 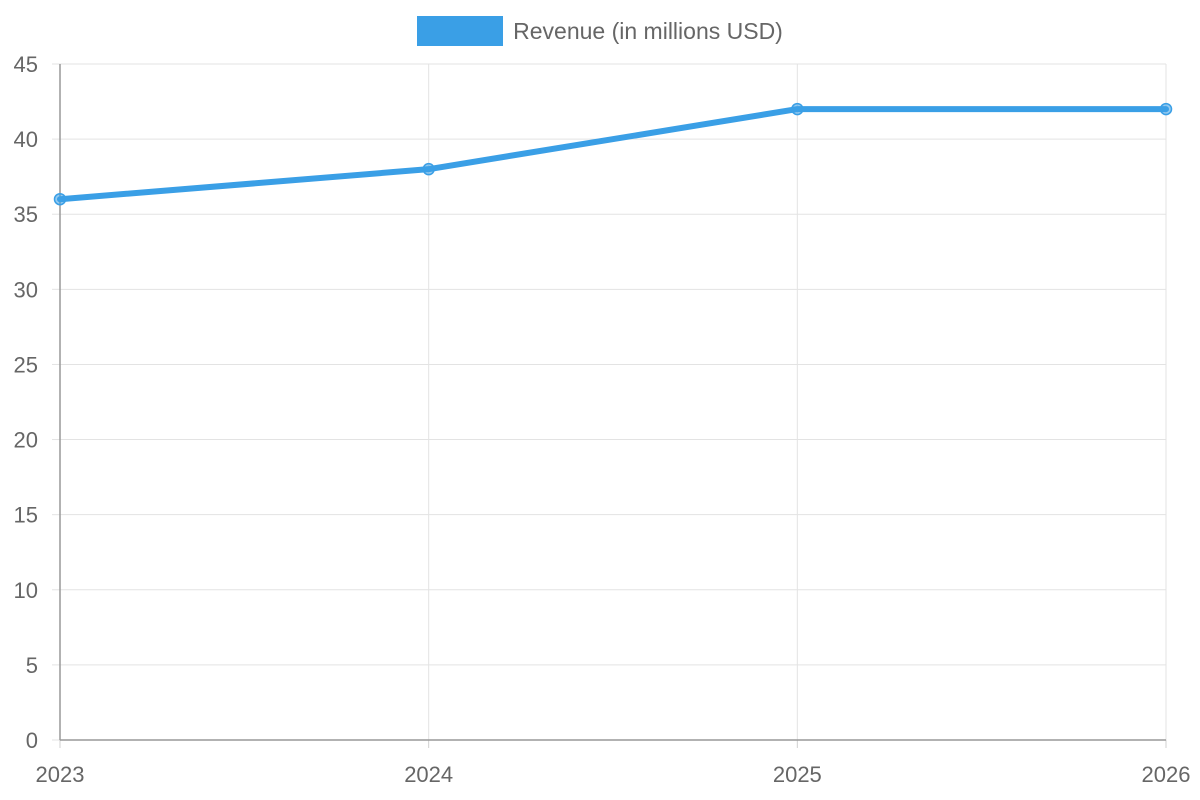 What do you see at coordinates (60, 774) in the screenshot?
I see `x-tick-label: 2023` at bounding box center [60, 774].